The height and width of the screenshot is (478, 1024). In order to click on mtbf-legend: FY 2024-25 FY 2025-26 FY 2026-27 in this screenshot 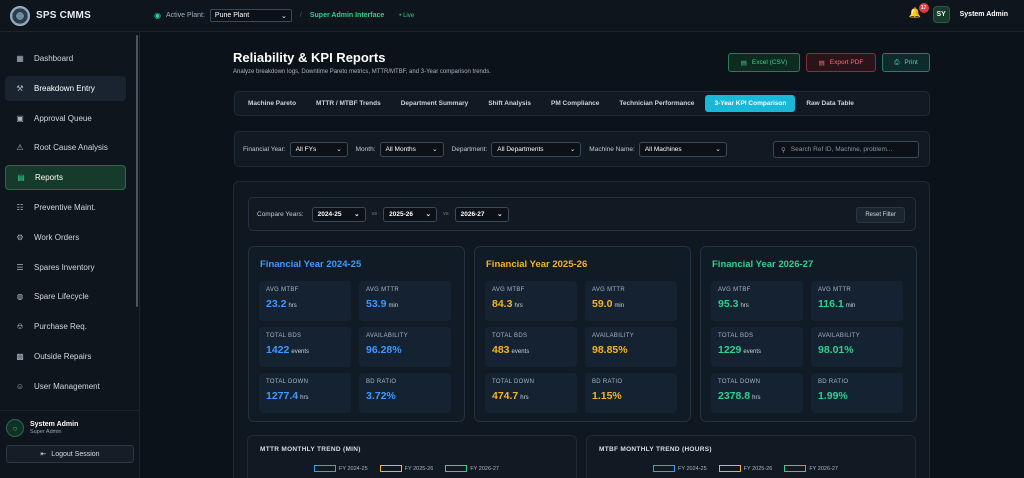, I will do `click(745, 468)`.